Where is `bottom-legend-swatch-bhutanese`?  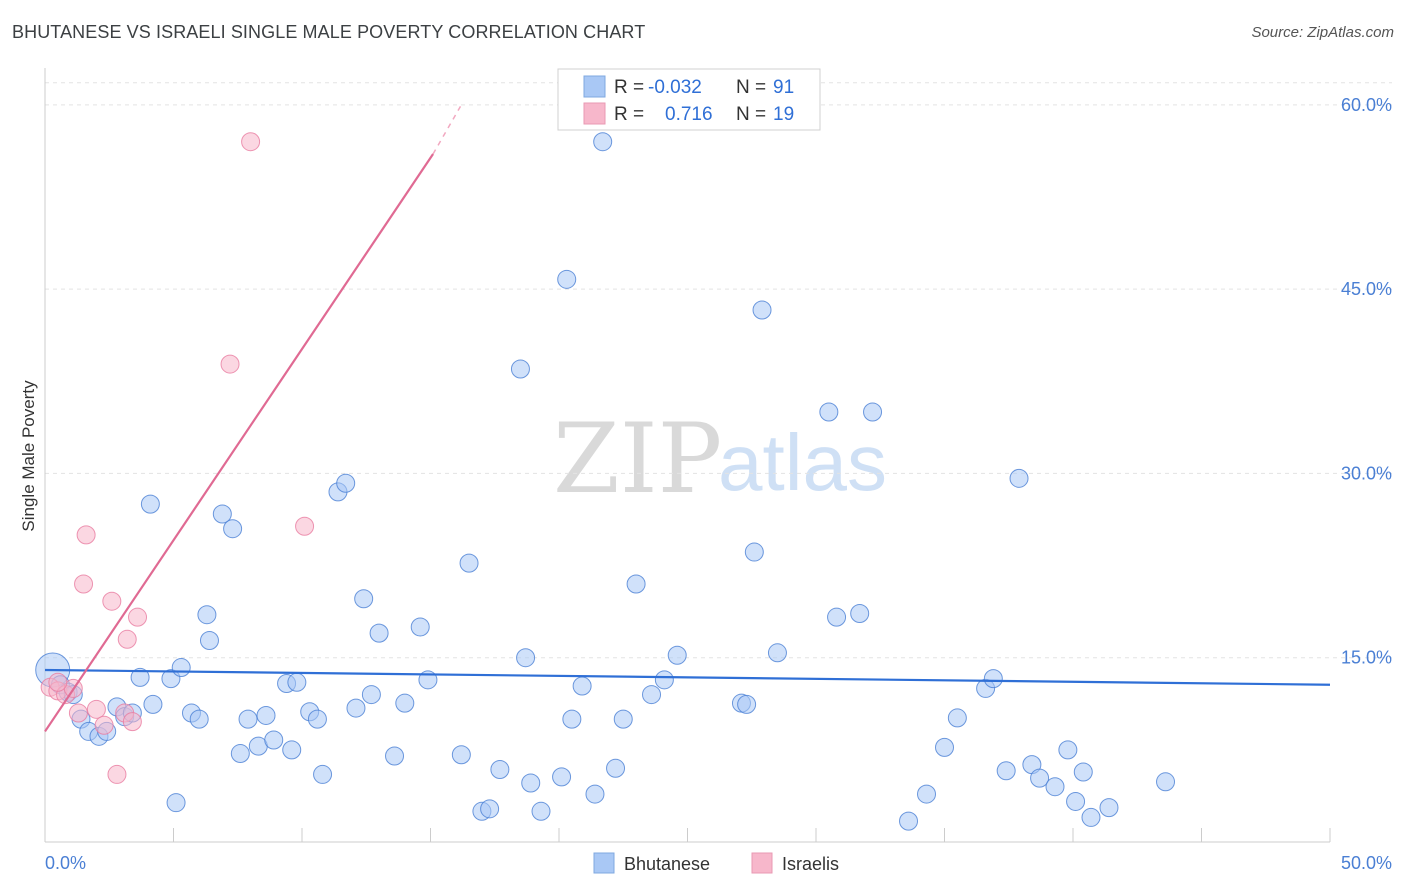
bottom-legend-swatch-bhutanese is located at coordinates (604, 863).